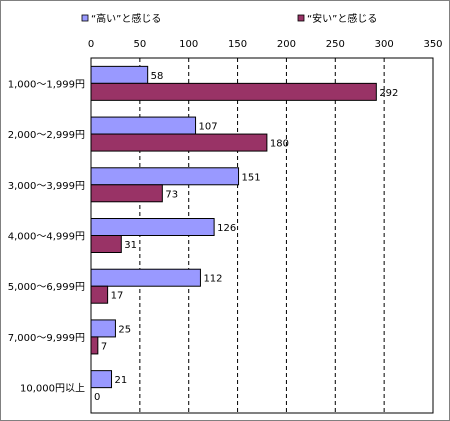 The image size is (450, 421). What do you see at coordinates (265, 44) in the screenshot?
I see `x-axis-ticks: 0 50 100 150 200 250 300 350` at bounding box center [265, 44].